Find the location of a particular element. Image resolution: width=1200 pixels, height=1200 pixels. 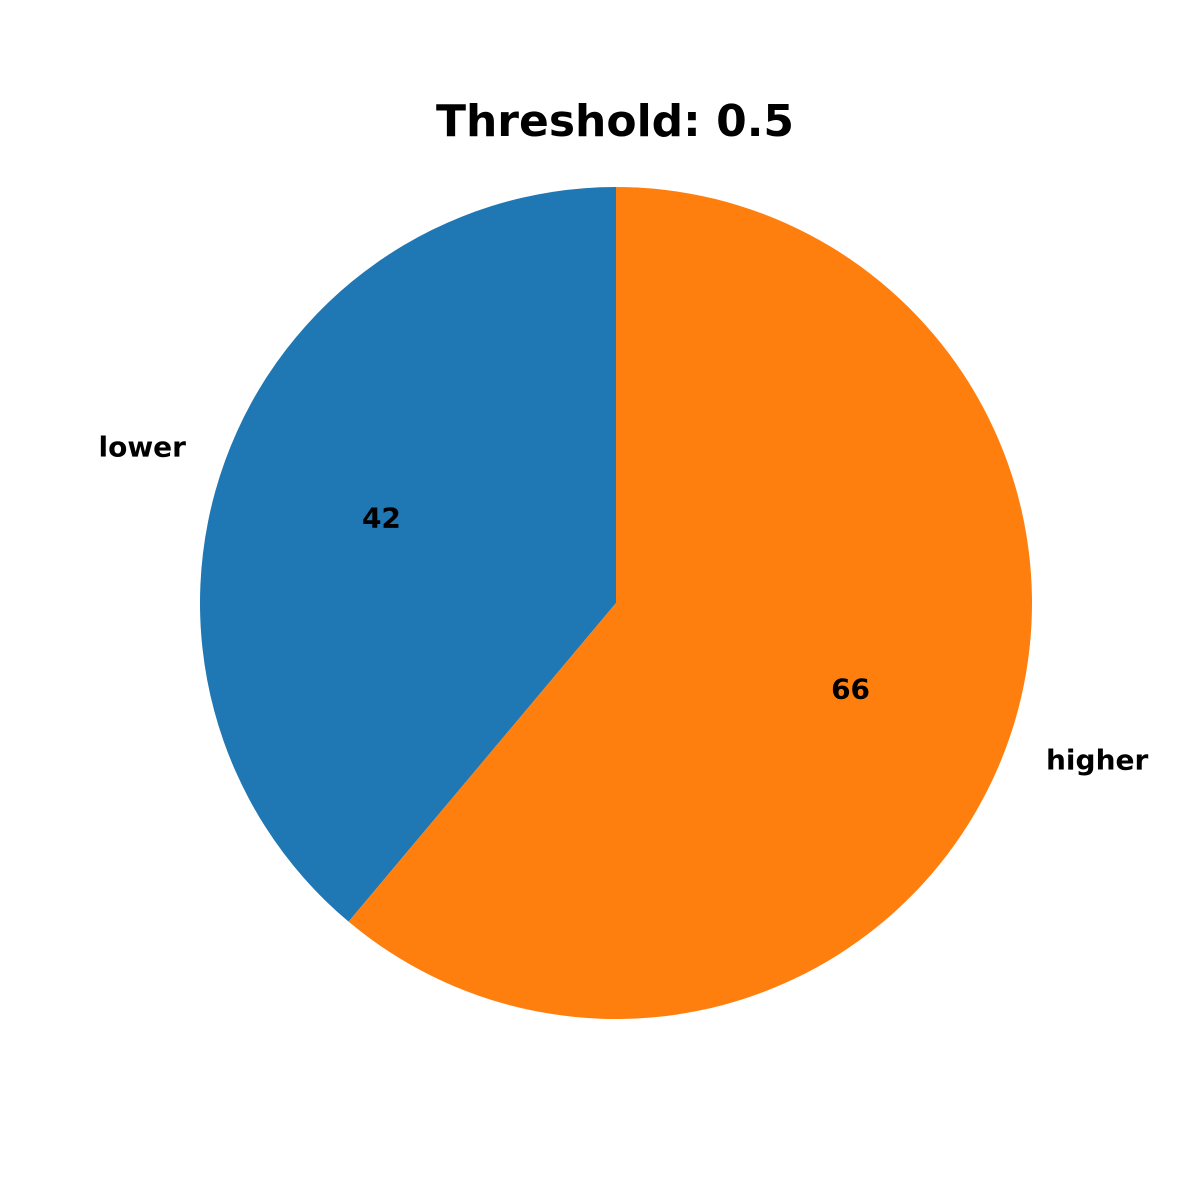

slice-value-lower: 42 is located at coordinates (381, 518).